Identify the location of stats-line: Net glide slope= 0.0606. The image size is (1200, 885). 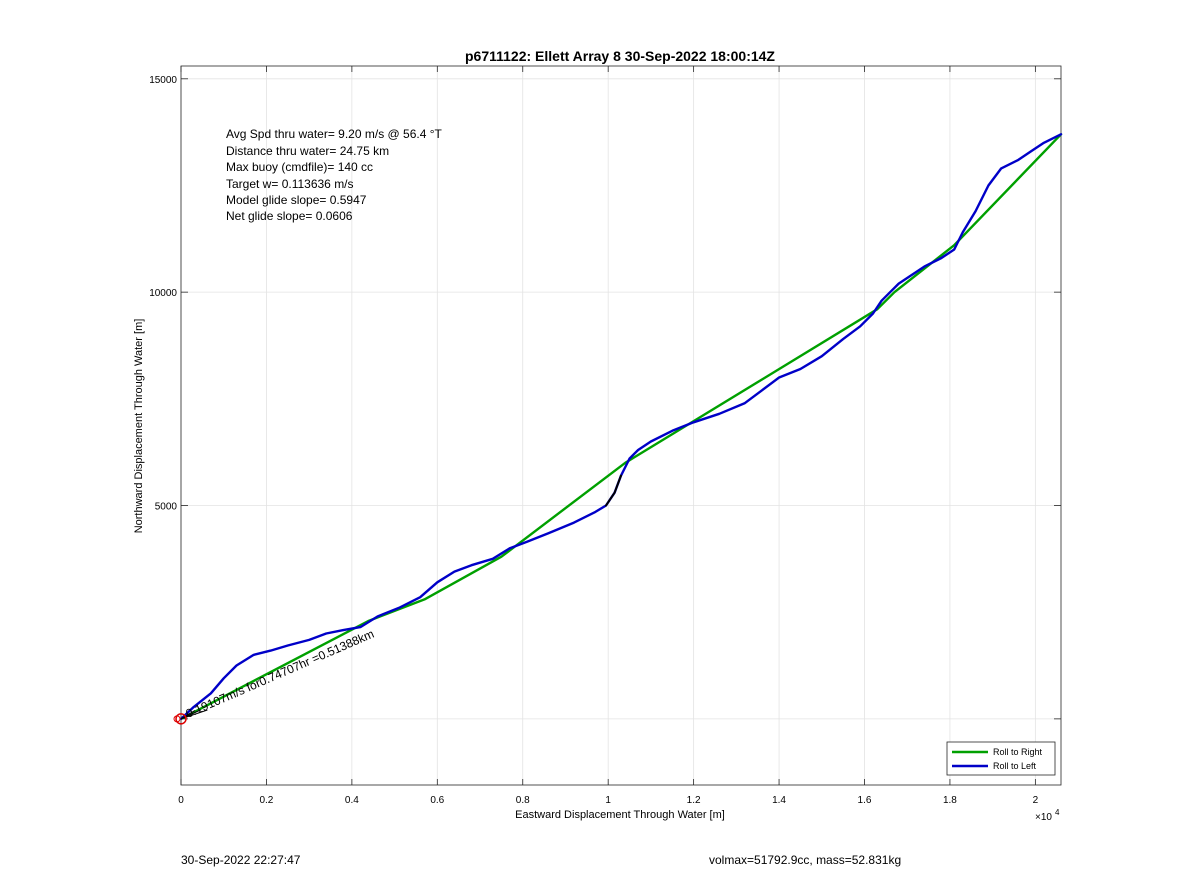
(289, 216).